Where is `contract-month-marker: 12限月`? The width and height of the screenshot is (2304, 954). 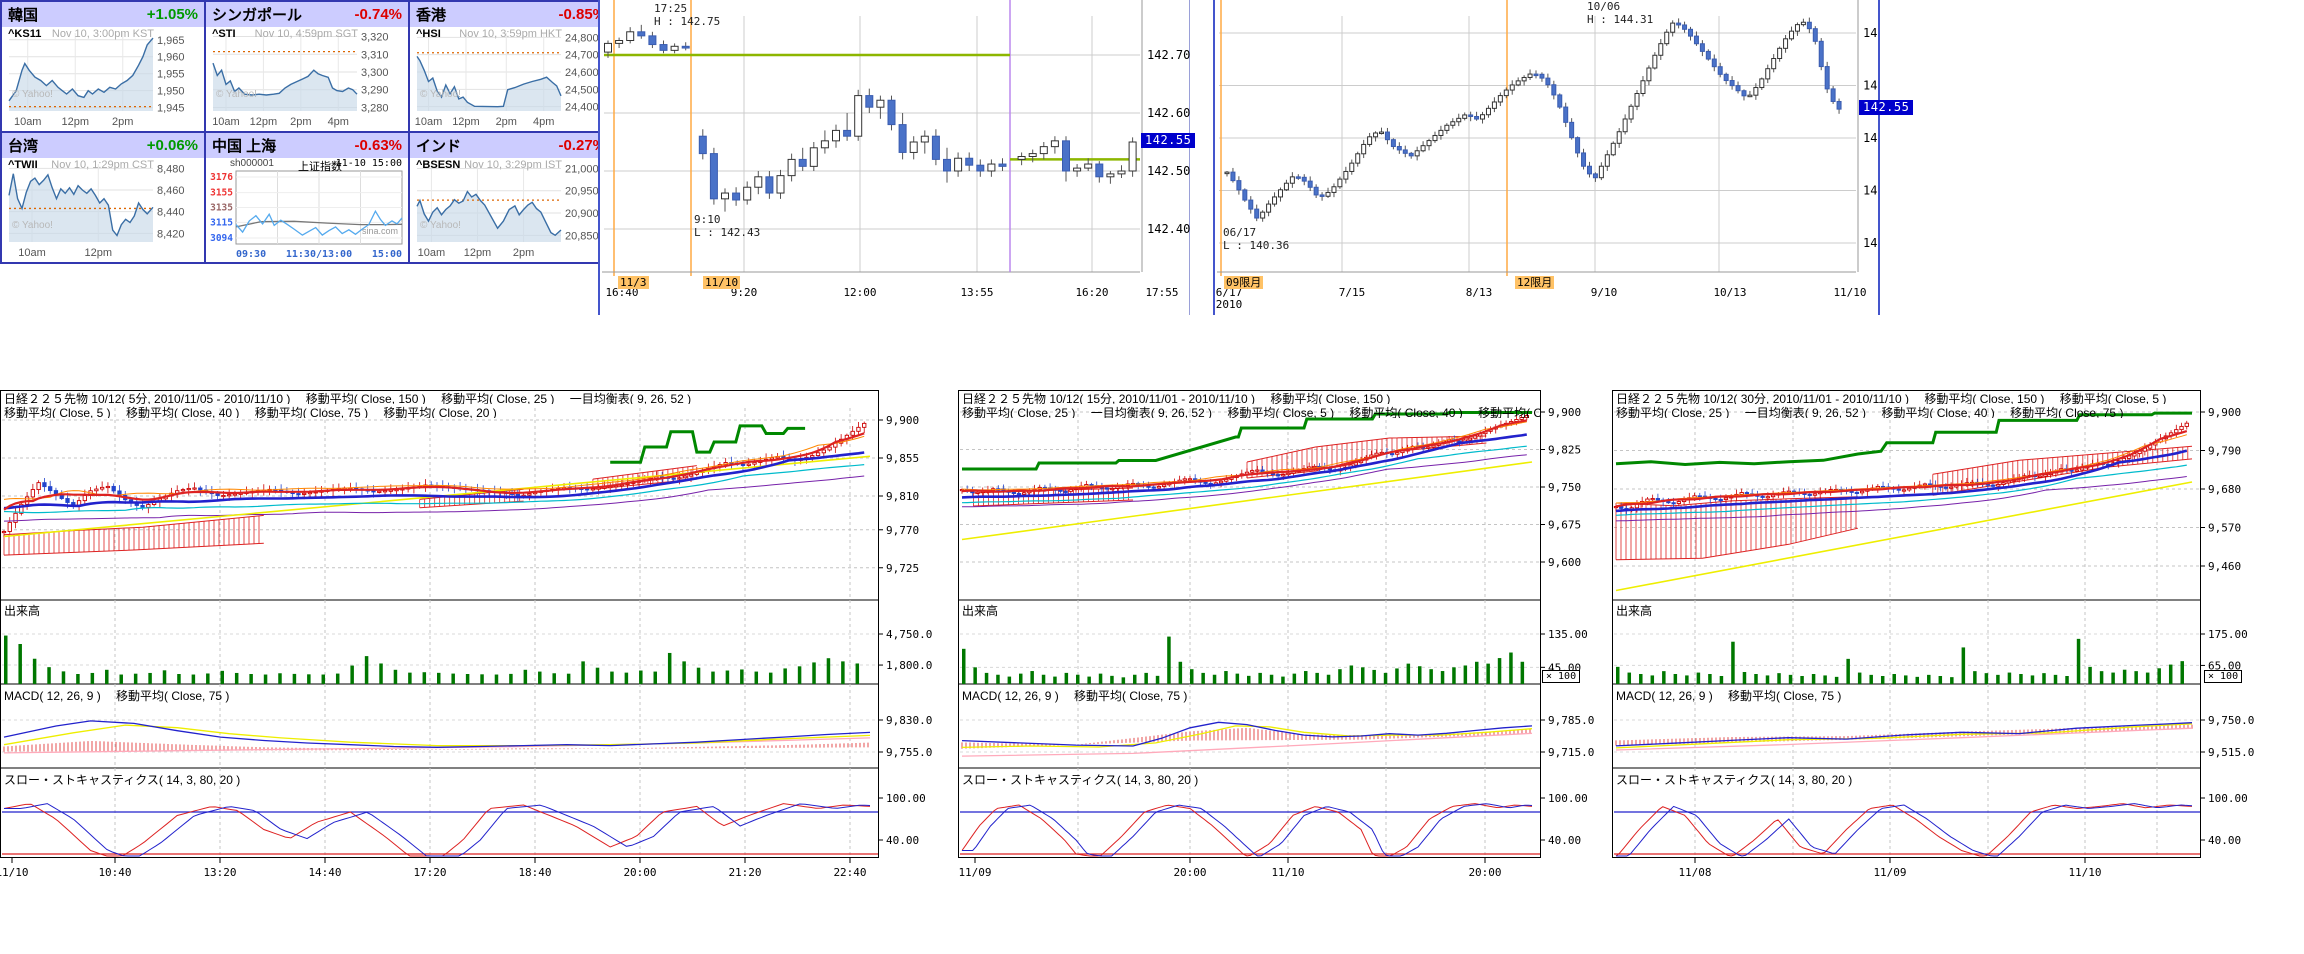 contract-month-marker: 12限月 is located at coordinates (1535, 282).